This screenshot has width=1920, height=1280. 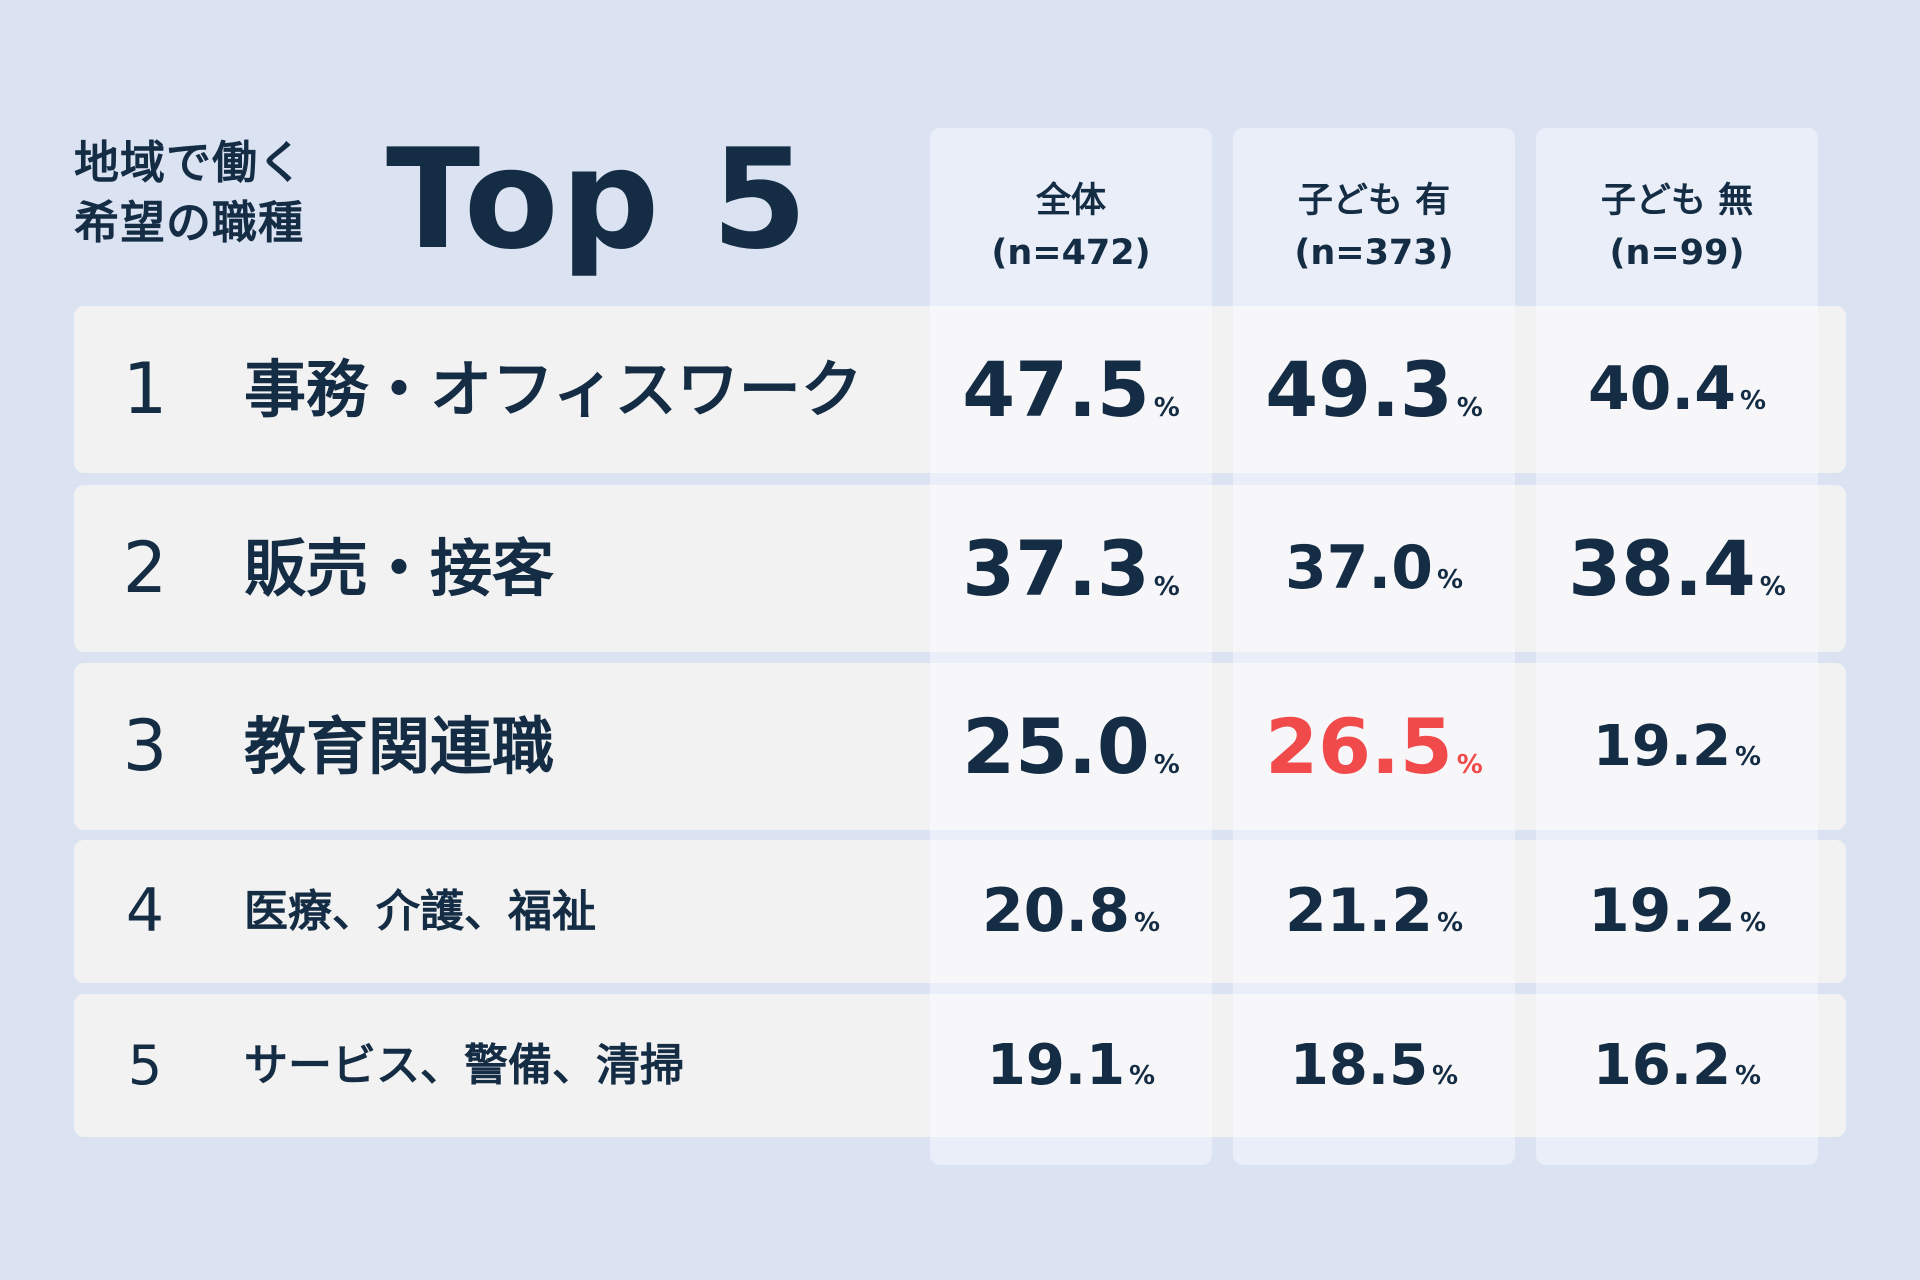 What do you see at coordinates (1056, 389) in the screenshot?
I see `value-number: 47.5` at bounding box center [1056, 389].